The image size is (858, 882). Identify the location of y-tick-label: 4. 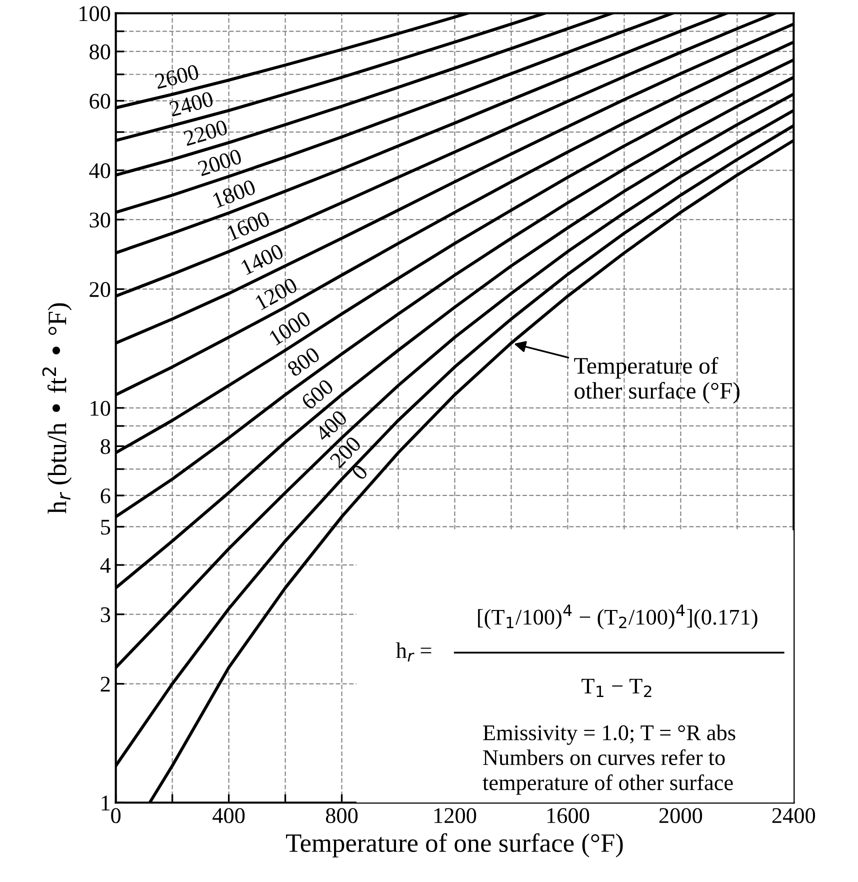
(105, 565).